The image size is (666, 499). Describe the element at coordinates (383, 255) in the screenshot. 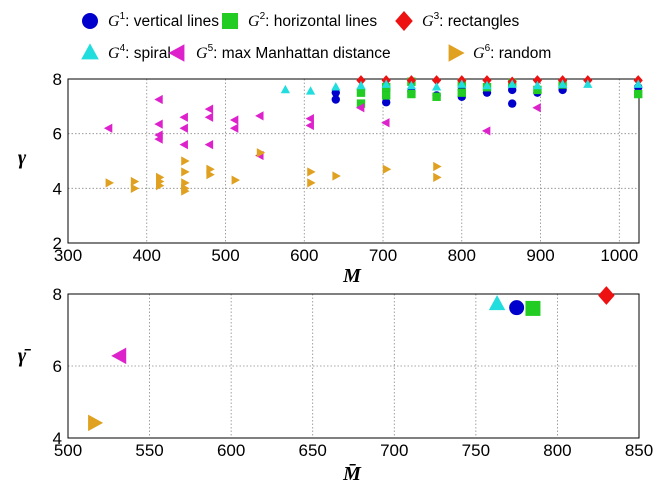

I see `top-x-tick-label: 700` at that location.